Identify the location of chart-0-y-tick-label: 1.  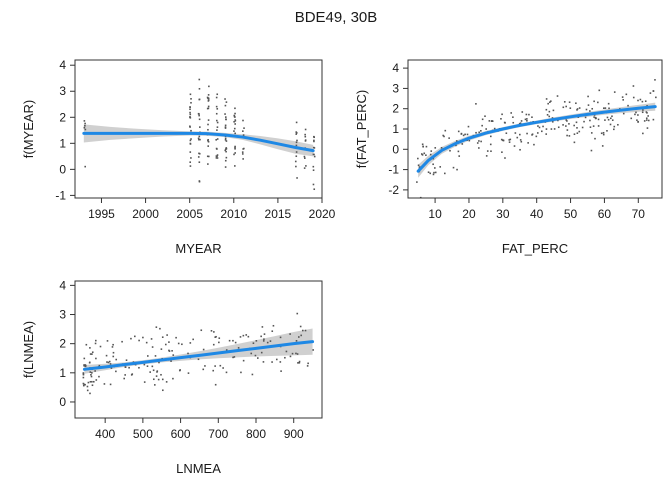
(62, 143).